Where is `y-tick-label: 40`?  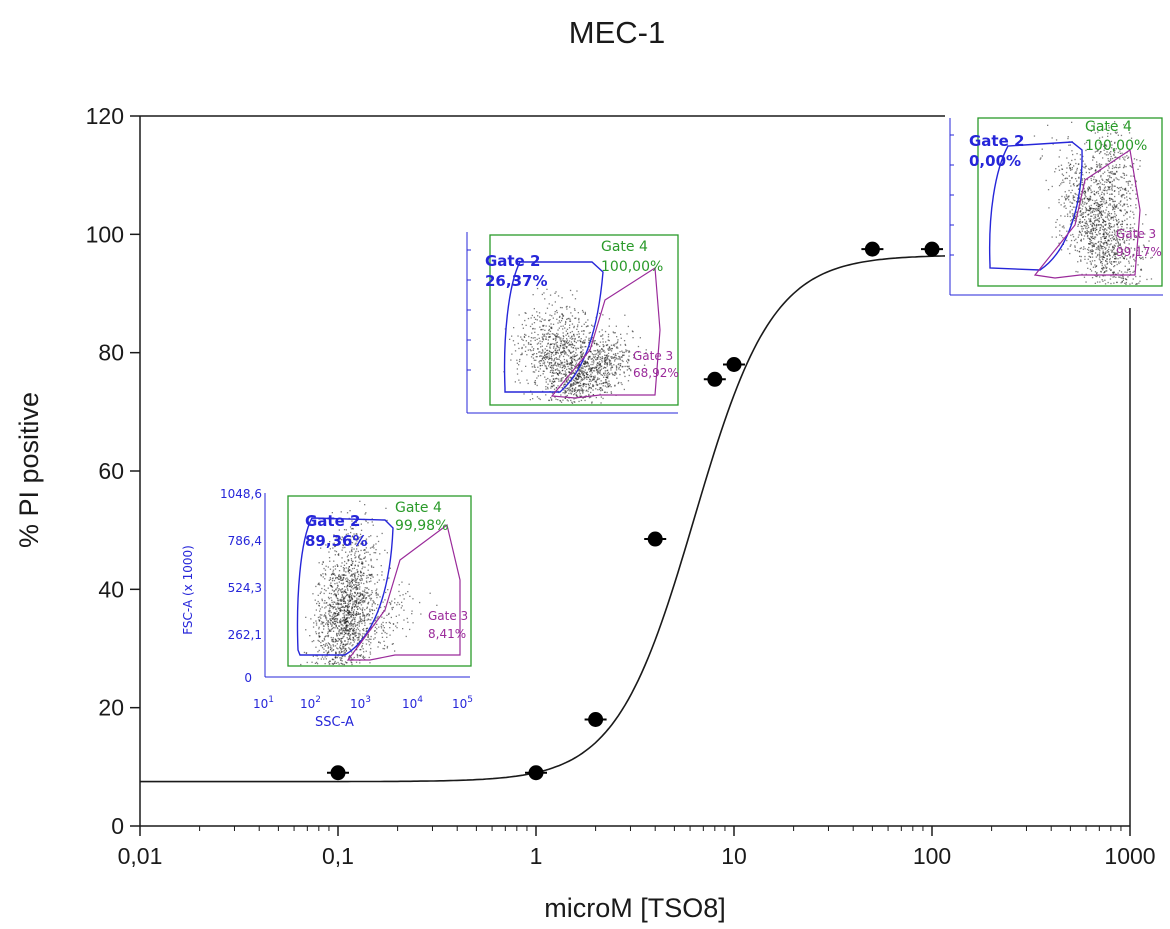
y-tick-label: 40 is located at coordinates (111, 589).